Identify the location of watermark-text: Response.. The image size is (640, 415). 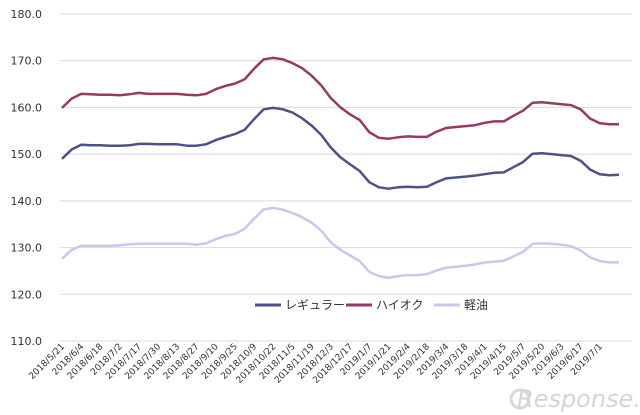
(578, 399).